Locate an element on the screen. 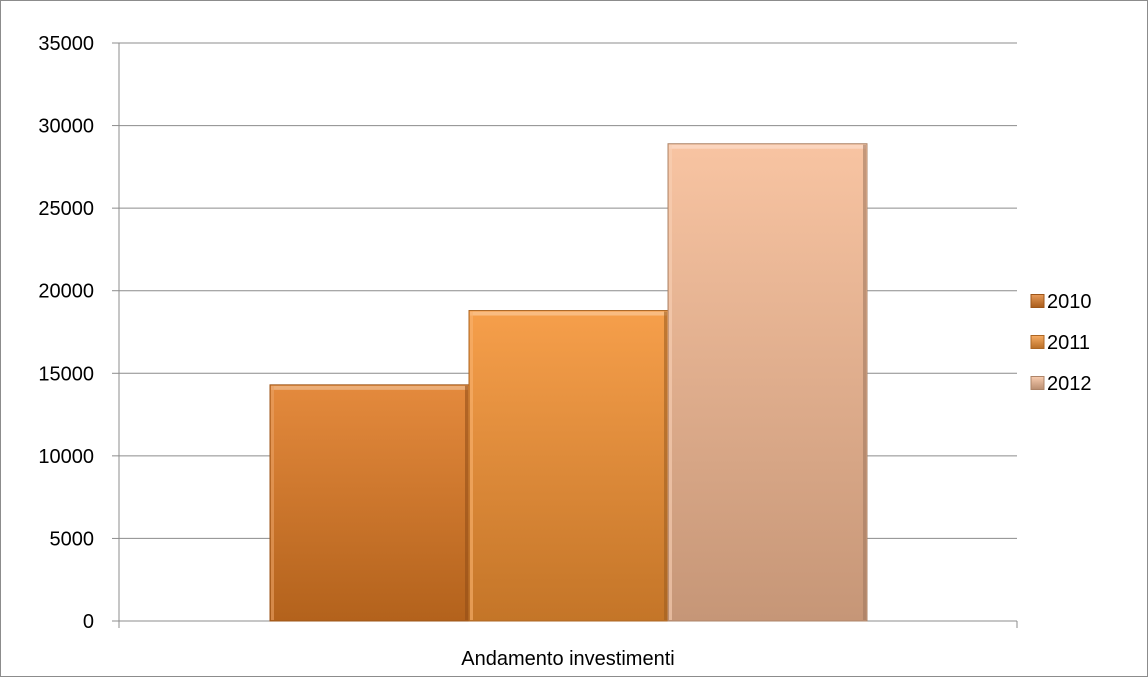 The height and width of the screenshot is (678, 1148). legend-item-2011: 2011 is located at coordinates (1060, 343).